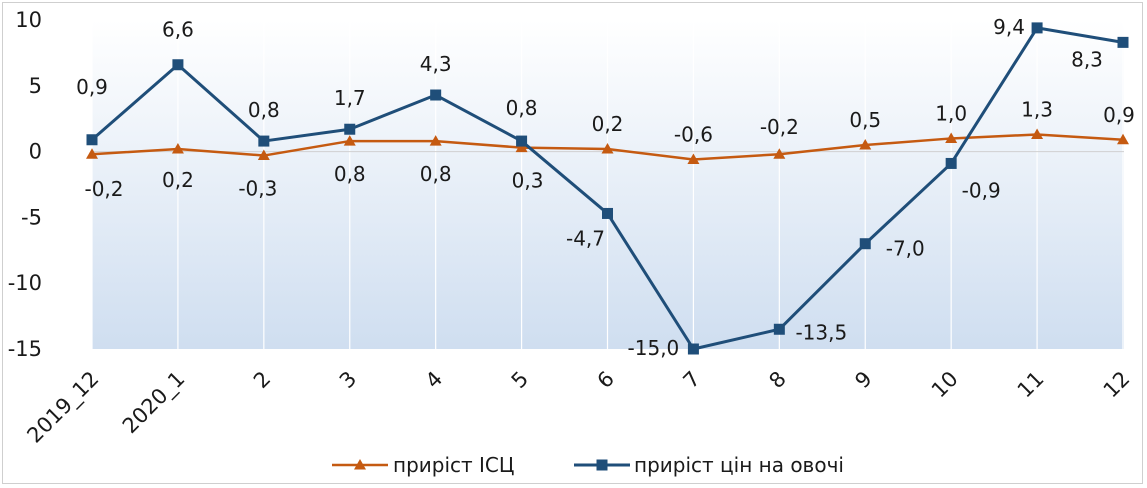 The height and width of the screenshot is (488, 1147). I want to click on legend-marker-square, so click(602, 465).